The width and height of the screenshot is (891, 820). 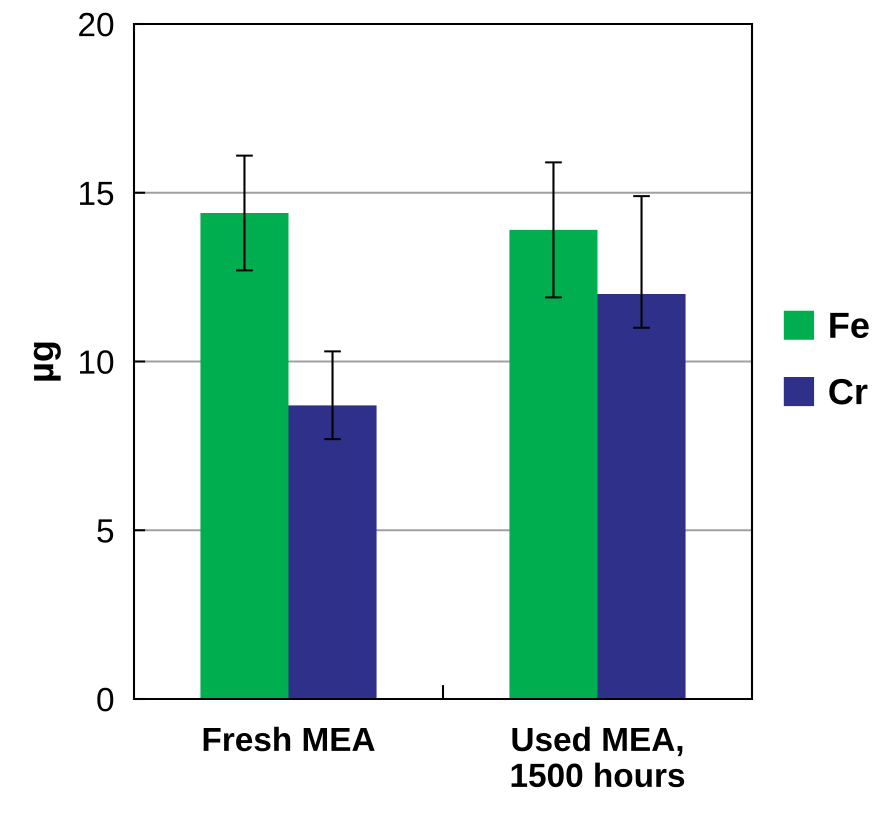 I want to click on x-tick-label: Used MEA, 1500 hours, so click(x=598, y=757).